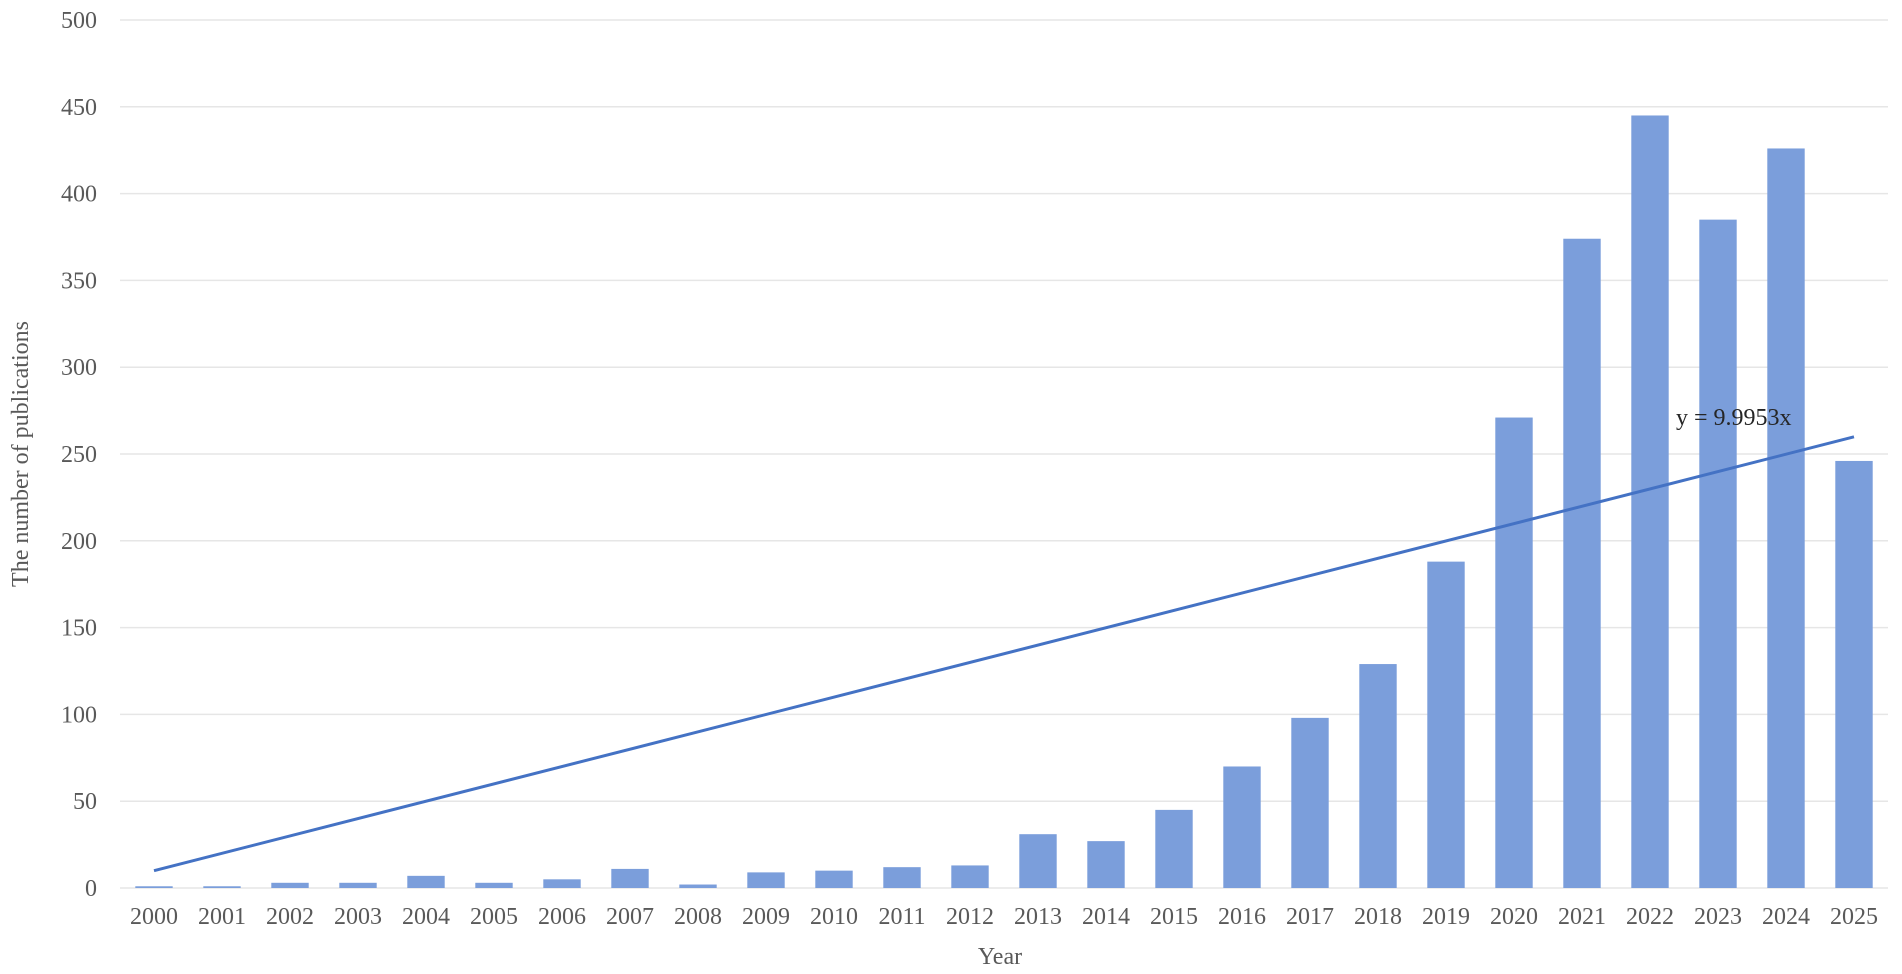  Describe the element at coordinates (970, 917) in the screenshot. I see `x-tick-label: 2012` at that location.